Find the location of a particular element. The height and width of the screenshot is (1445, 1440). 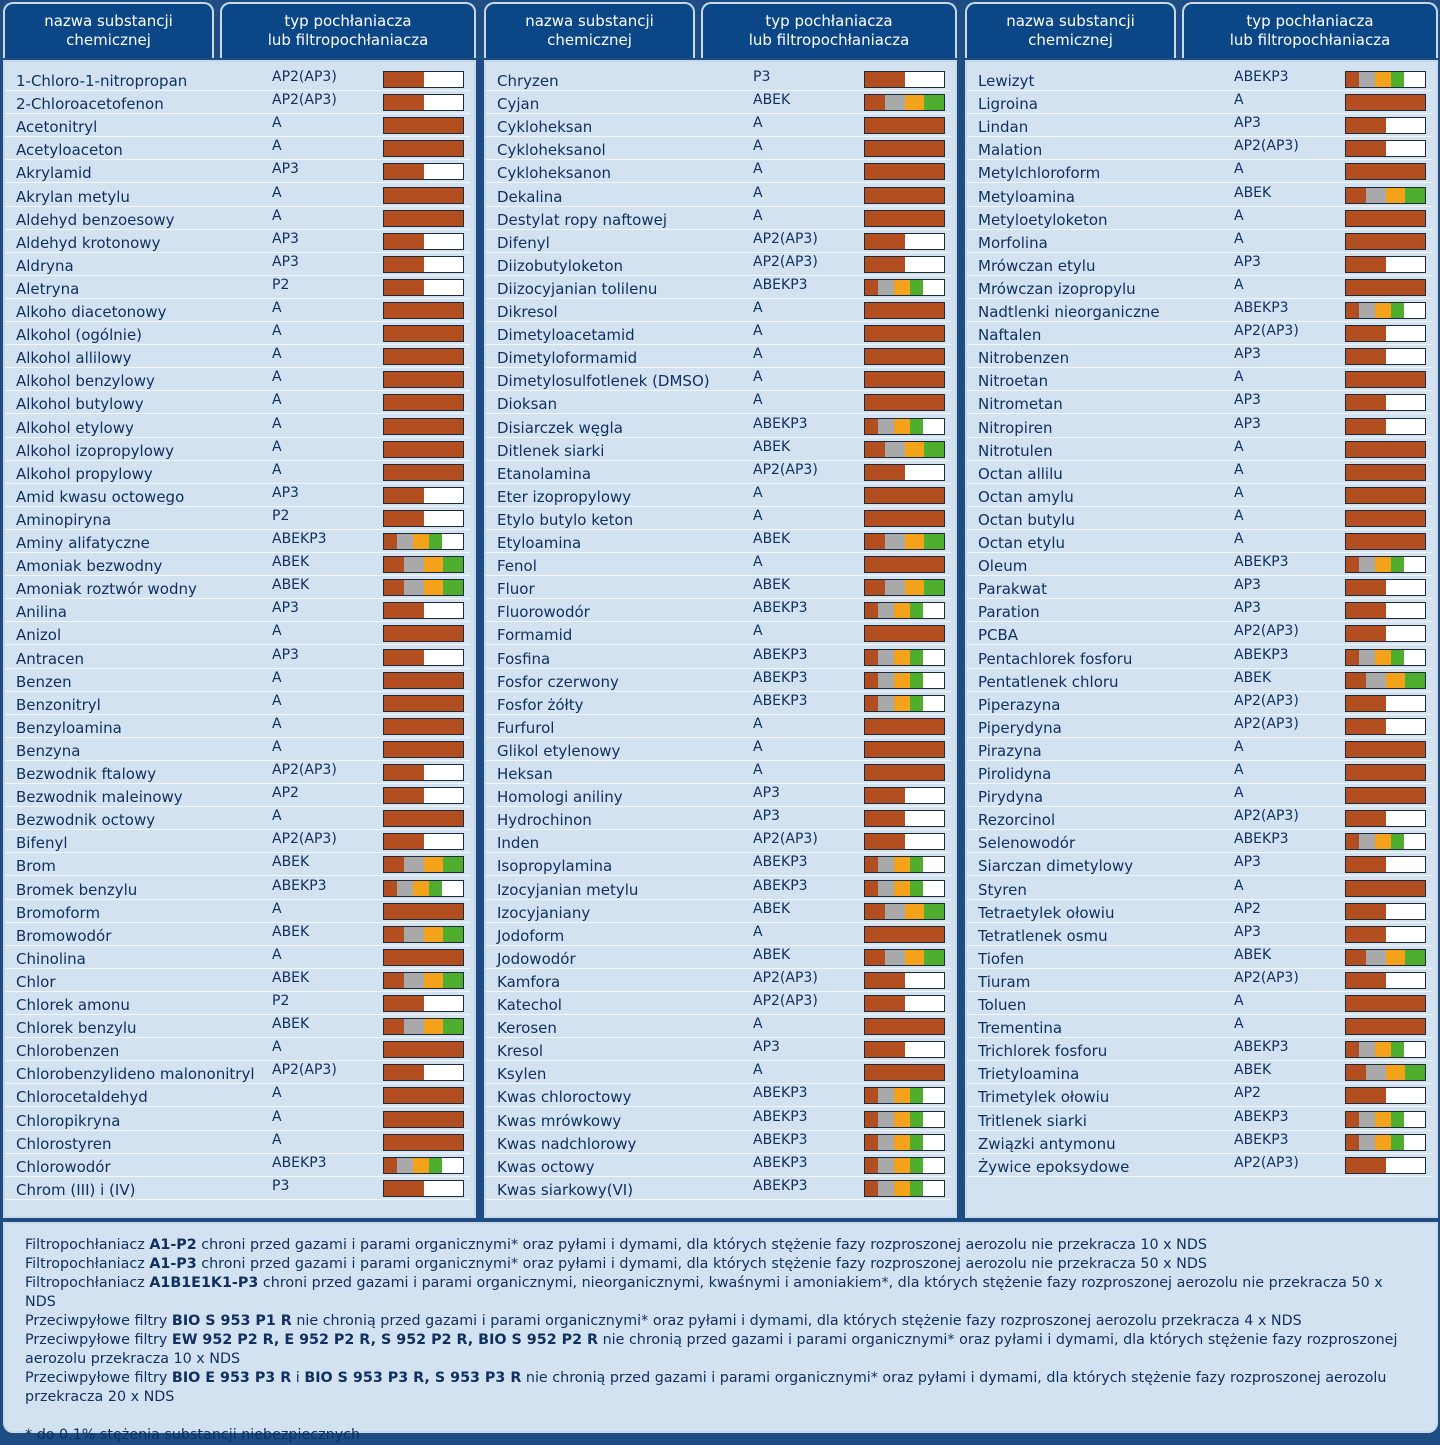

substance-name: Metyloetyloketon is located at coordinates (1043, 219).